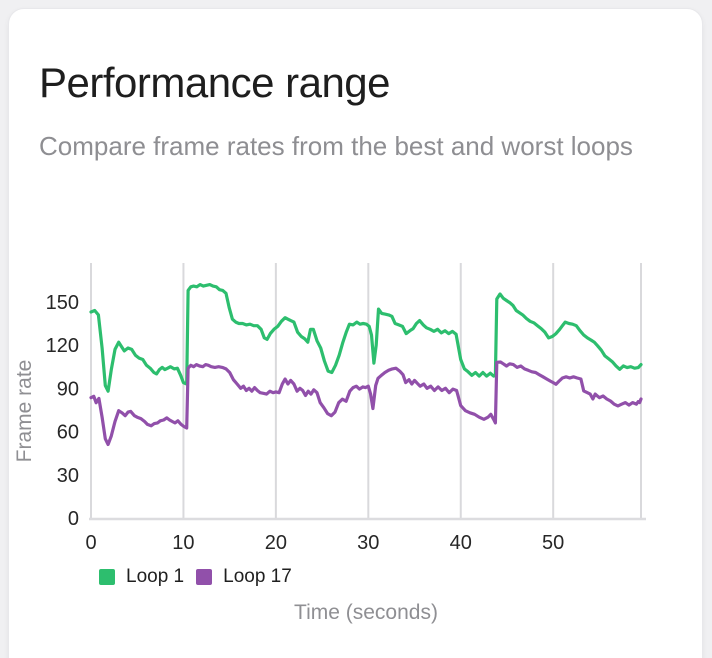  Describe the element at coordinates (366, 612) in the screenshot. I see `x-axis-label: Time (seconds)` at that location.